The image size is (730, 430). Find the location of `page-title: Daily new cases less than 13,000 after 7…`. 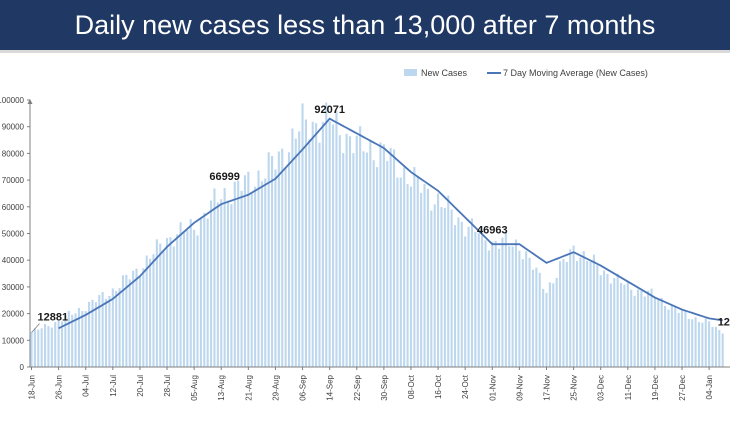

page-title: Daily new cases less than 13,000 after 7… is located at coordinates (365, 25).